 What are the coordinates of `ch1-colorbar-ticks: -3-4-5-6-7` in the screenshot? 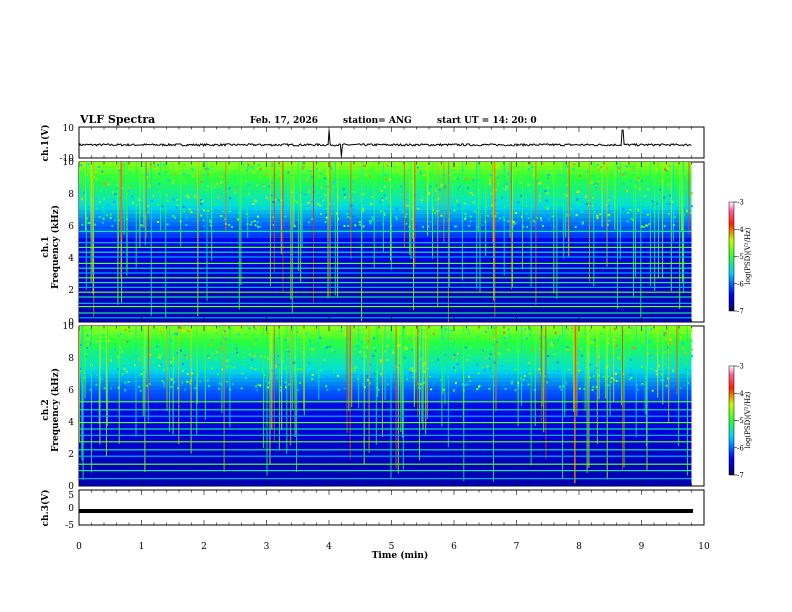 It's located at (739, 257).